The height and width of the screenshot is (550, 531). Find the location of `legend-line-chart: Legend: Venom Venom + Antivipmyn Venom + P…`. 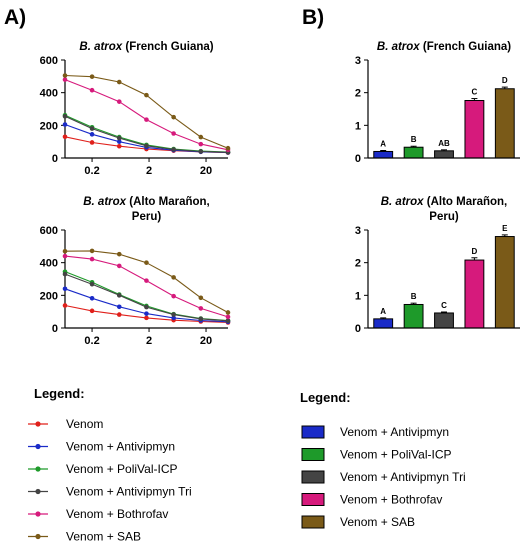

legend-line-chart: Legend: Venom Venom + Antivipmyn Venom + P… is located at coordinates (110, 465).